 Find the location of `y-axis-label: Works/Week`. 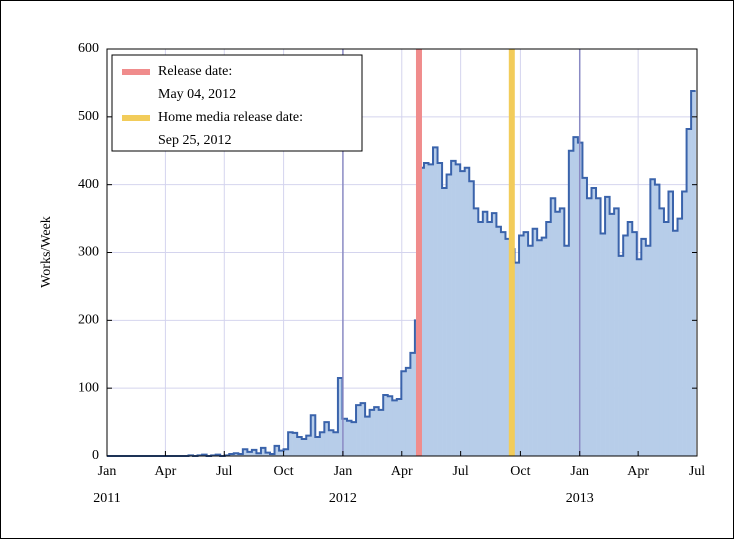

y-axis-label: Works/Week is located at coordinates (46, 252).